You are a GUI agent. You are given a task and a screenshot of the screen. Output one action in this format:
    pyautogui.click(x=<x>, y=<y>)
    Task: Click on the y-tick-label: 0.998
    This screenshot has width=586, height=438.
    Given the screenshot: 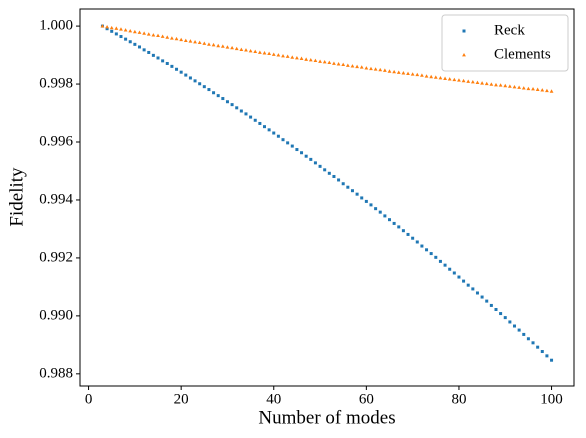 What is the action you would take?
    pyautogui.click(x=56, y=83)
    